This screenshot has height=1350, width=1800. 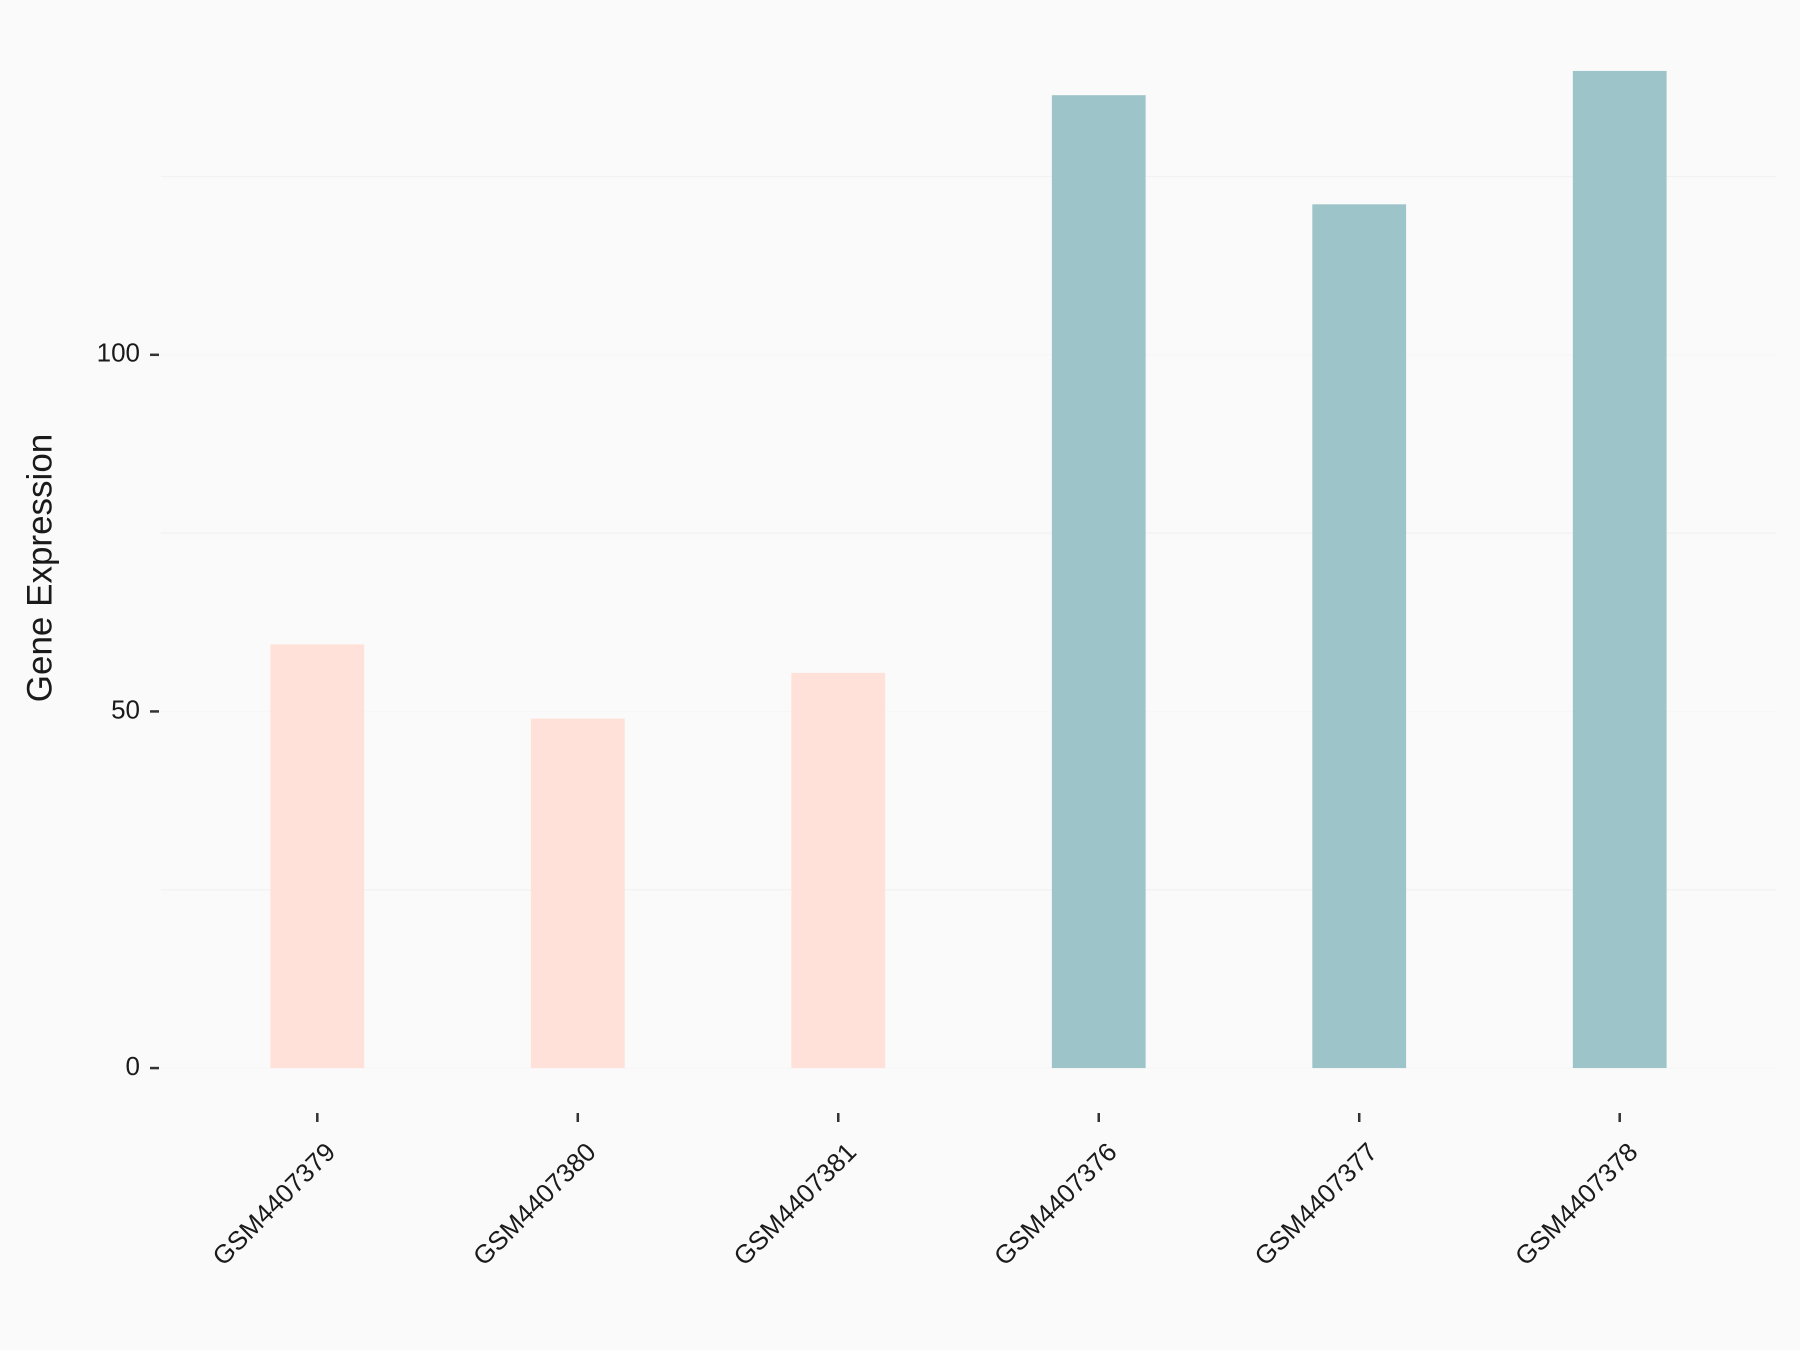 I want to click on y-tick-label: 50, so click(x=125, y=709).